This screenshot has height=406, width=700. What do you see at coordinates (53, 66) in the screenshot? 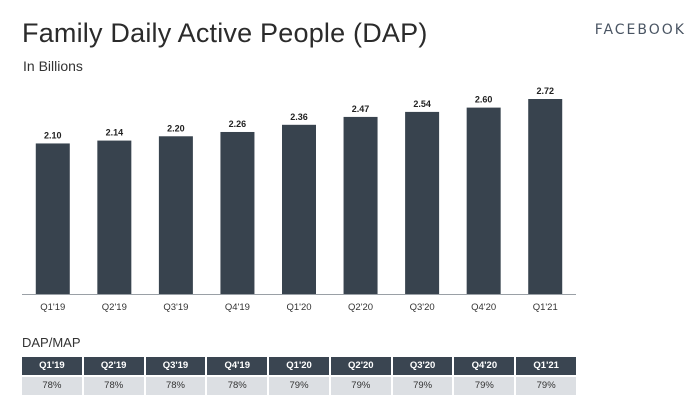
I see `chart-subtitle: In Billions` at bounding box center [53, 66].